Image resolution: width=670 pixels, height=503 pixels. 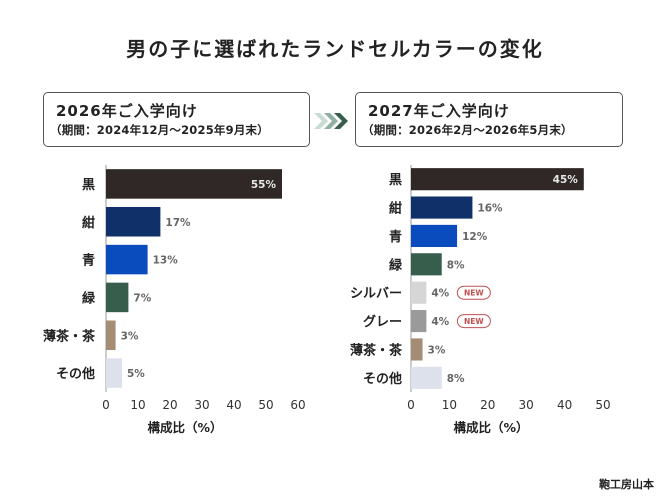 What do you see at coordinates (490, 209) in the screenshot?
I see `value-label: 16%` at bounding box center [490, 209].